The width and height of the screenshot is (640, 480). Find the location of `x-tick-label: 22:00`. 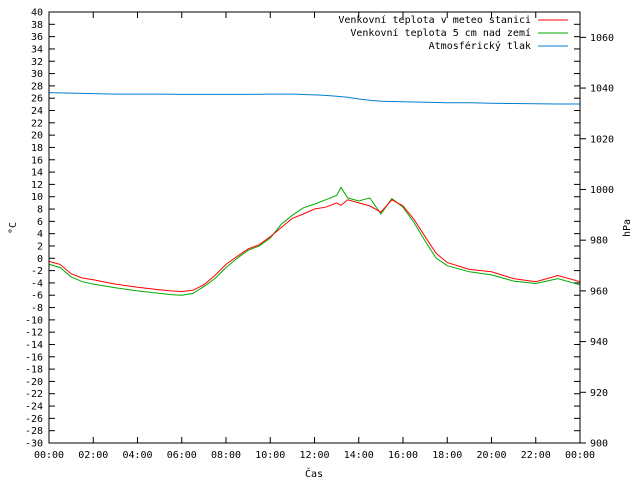

x-tick-label: 22:00 is located at coordinates (536, 455).